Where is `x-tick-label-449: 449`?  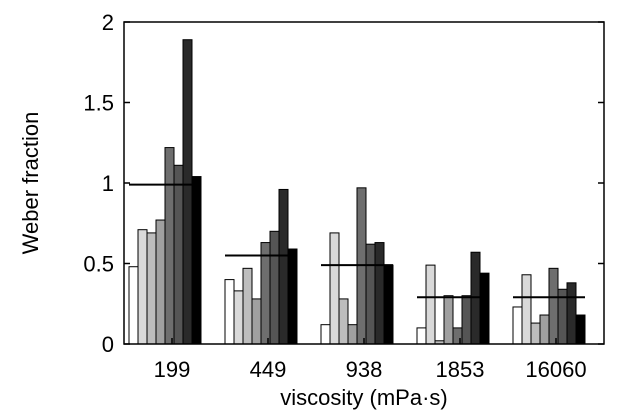 x-tick-label-449: 449 is located at coordinates (268, 369).